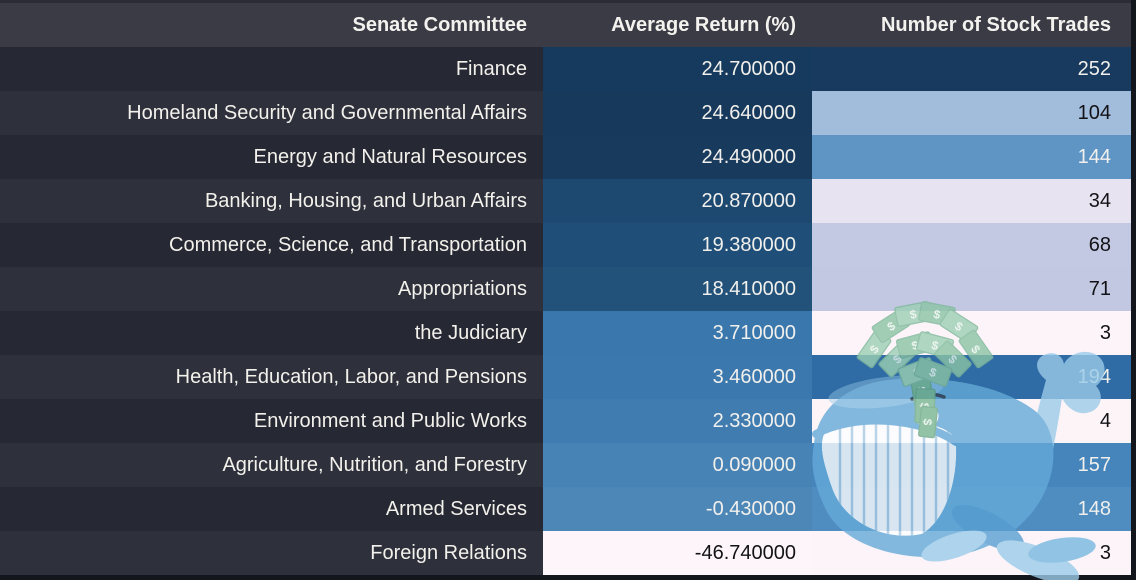  What do you see at coordinates (271, 333) in the screenshot?
I see `committee-cell: the Judiciary` at bounding box center [271, 333].